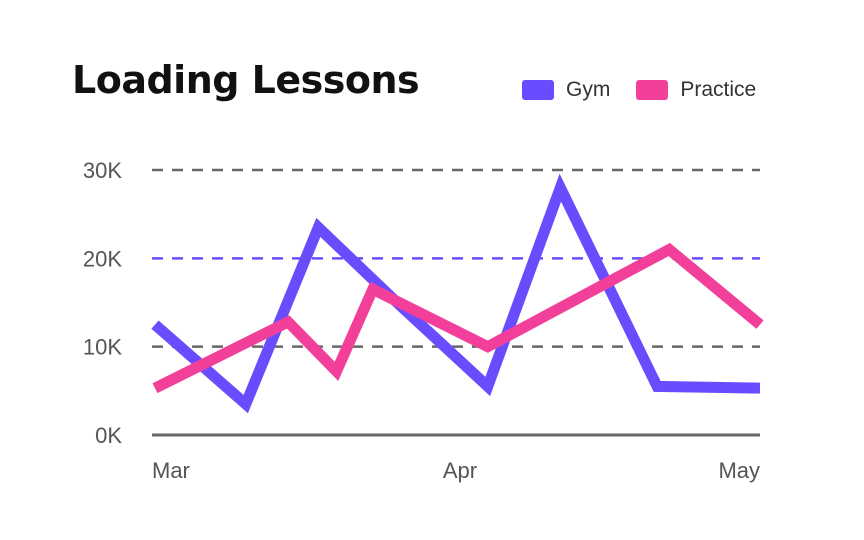 This screenshot has height=540, width=864. What do you see at coordinates (171, 470) in the screenshot?
I see `x-tick-label: Mar` at bounding box center [171, 470].